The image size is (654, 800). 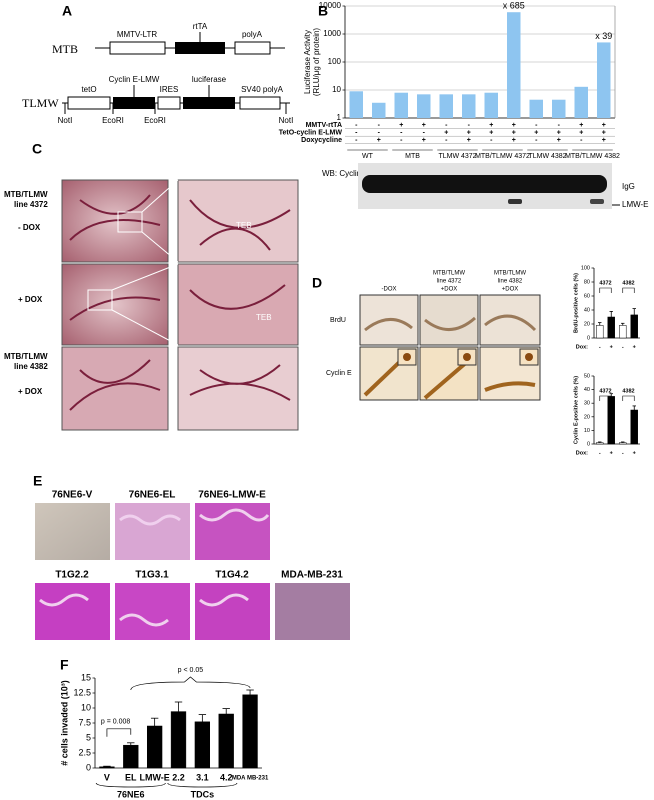 I want to click on site-ticks, so click(x=175, y=108).